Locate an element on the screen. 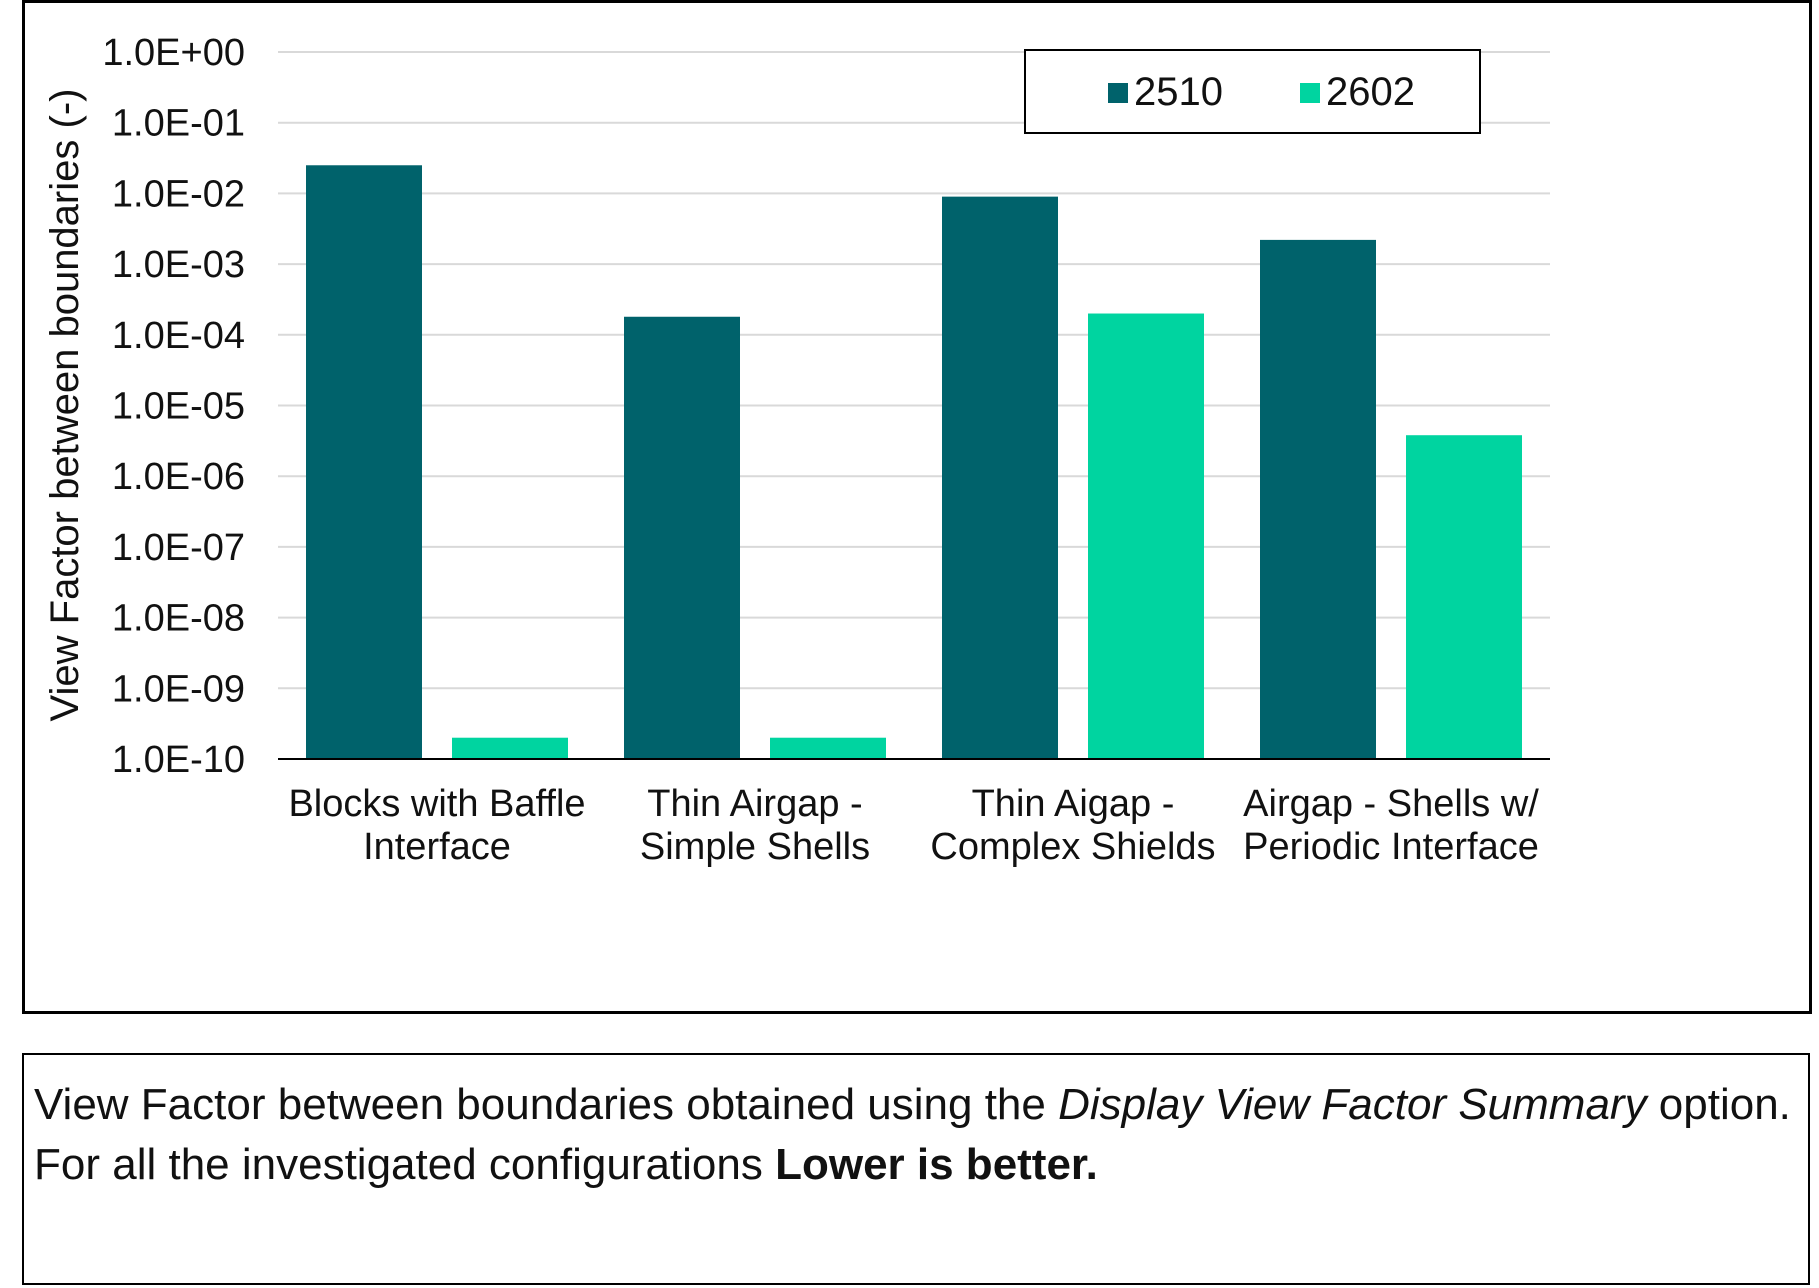 The height and width of the screenshot is (1288, 1819). y-tick-label-2: 1.0E-02 is located at coordinates (178, 194).